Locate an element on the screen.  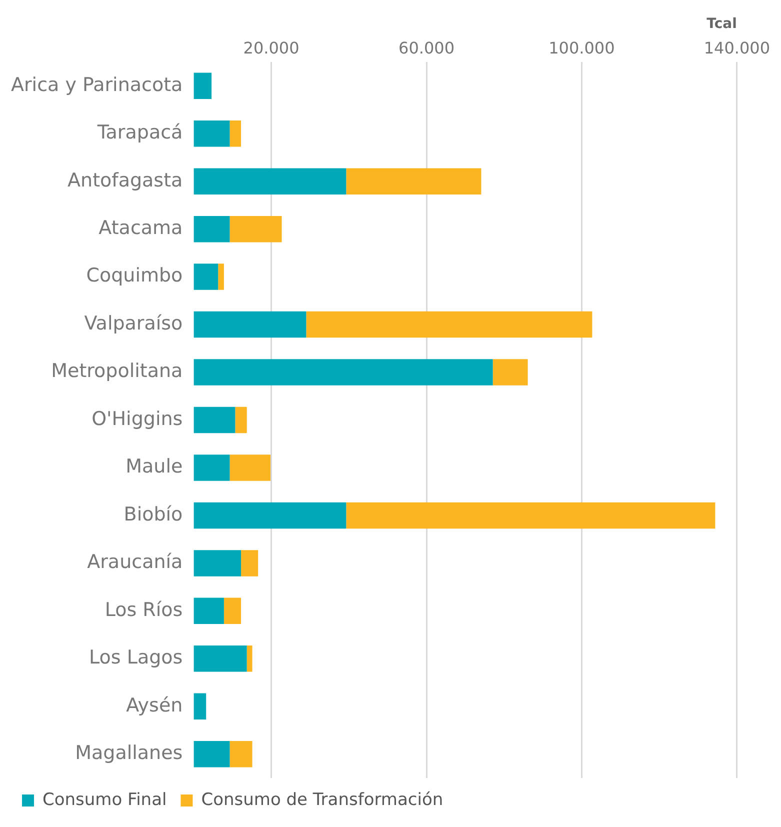
y-tick-label: Metropolitana is located at coordinates (117, 371).